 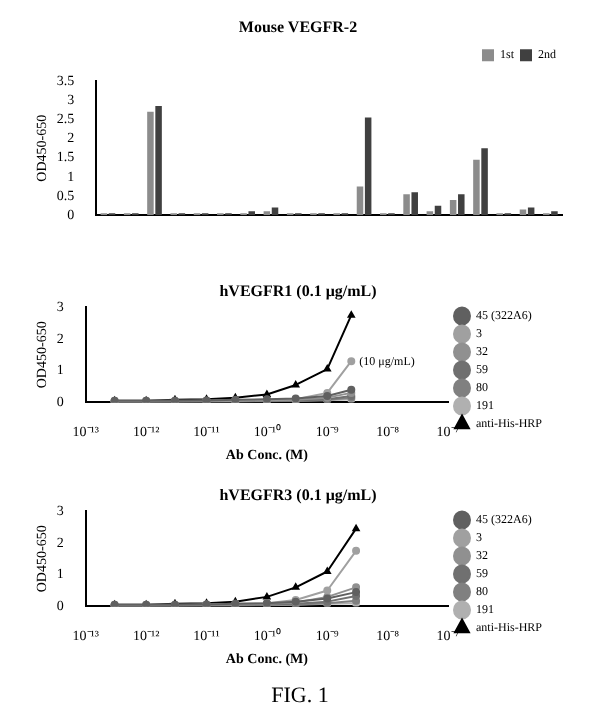 What do you see at coordinates (298, 494) in the screenshot?
I see `chart-title: hVEGFR3 (0.1 μg/mL)` at bounding box center [298, 494].